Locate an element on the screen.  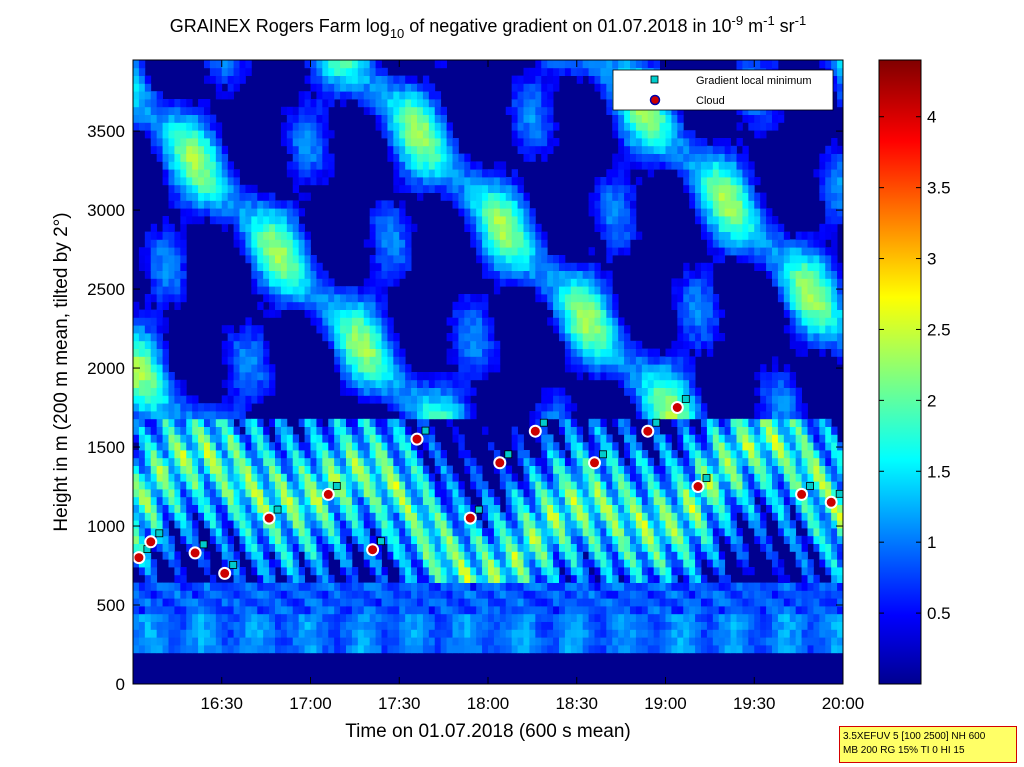
y-tick-label: 1500 is located at coordinates (106, 447).